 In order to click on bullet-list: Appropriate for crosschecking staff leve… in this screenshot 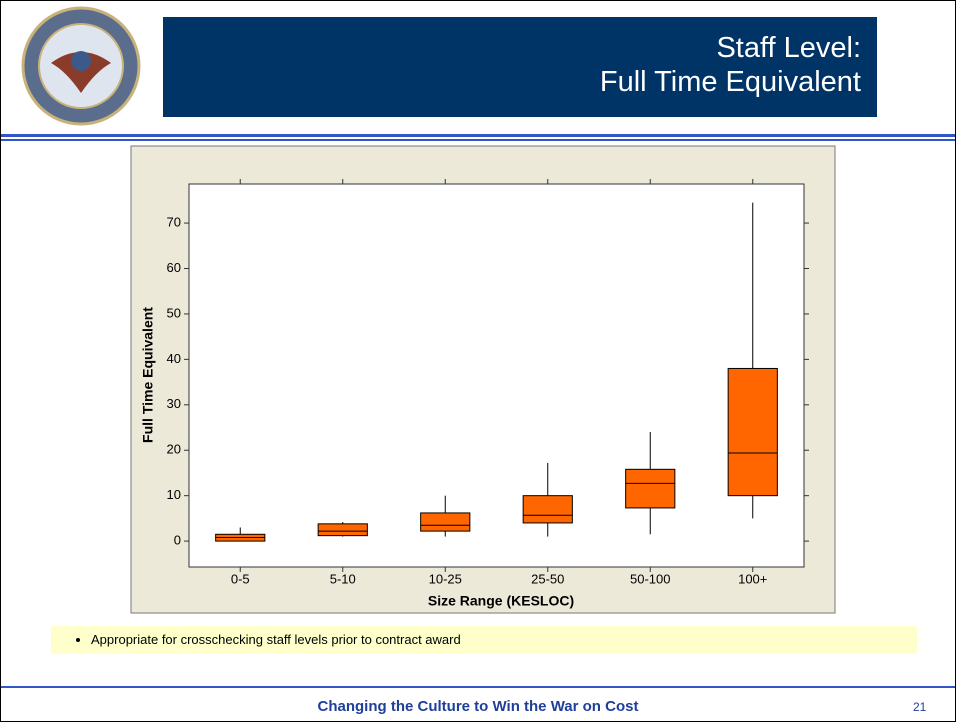, I will do `click(484, 640)`.